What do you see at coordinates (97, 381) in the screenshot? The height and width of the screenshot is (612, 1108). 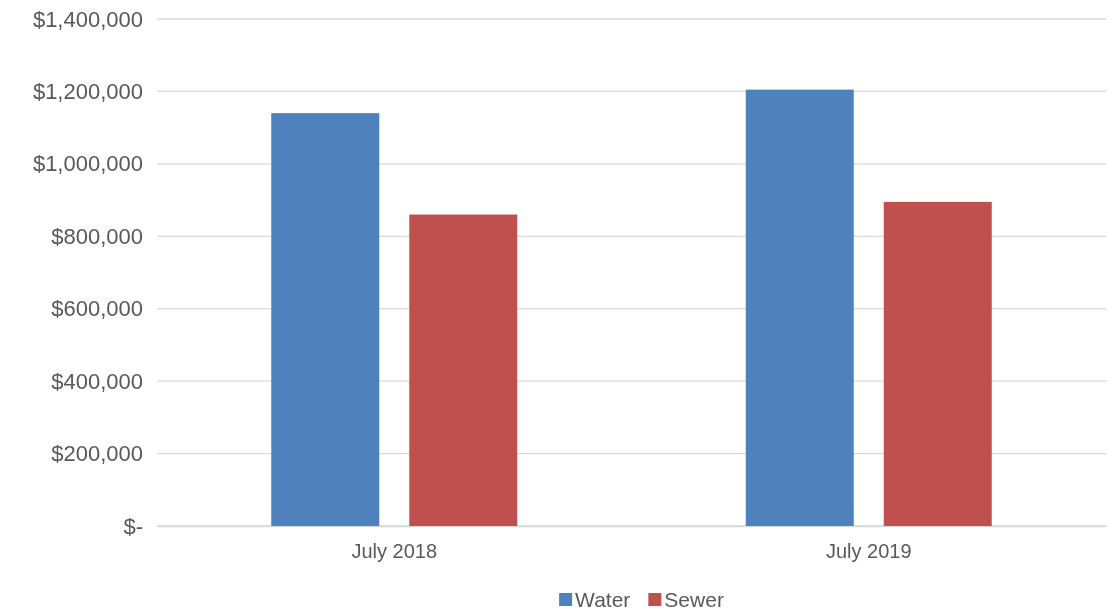 I see `y-tick-label: $400,000` at bounding box center [97, 381].